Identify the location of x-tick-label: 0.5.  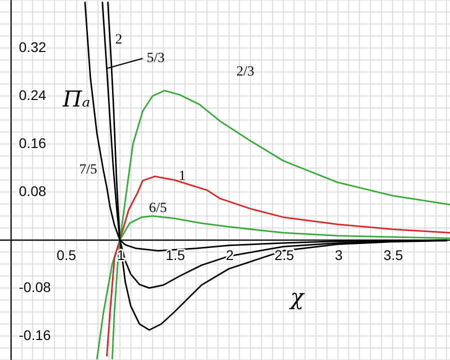
(66, 254).